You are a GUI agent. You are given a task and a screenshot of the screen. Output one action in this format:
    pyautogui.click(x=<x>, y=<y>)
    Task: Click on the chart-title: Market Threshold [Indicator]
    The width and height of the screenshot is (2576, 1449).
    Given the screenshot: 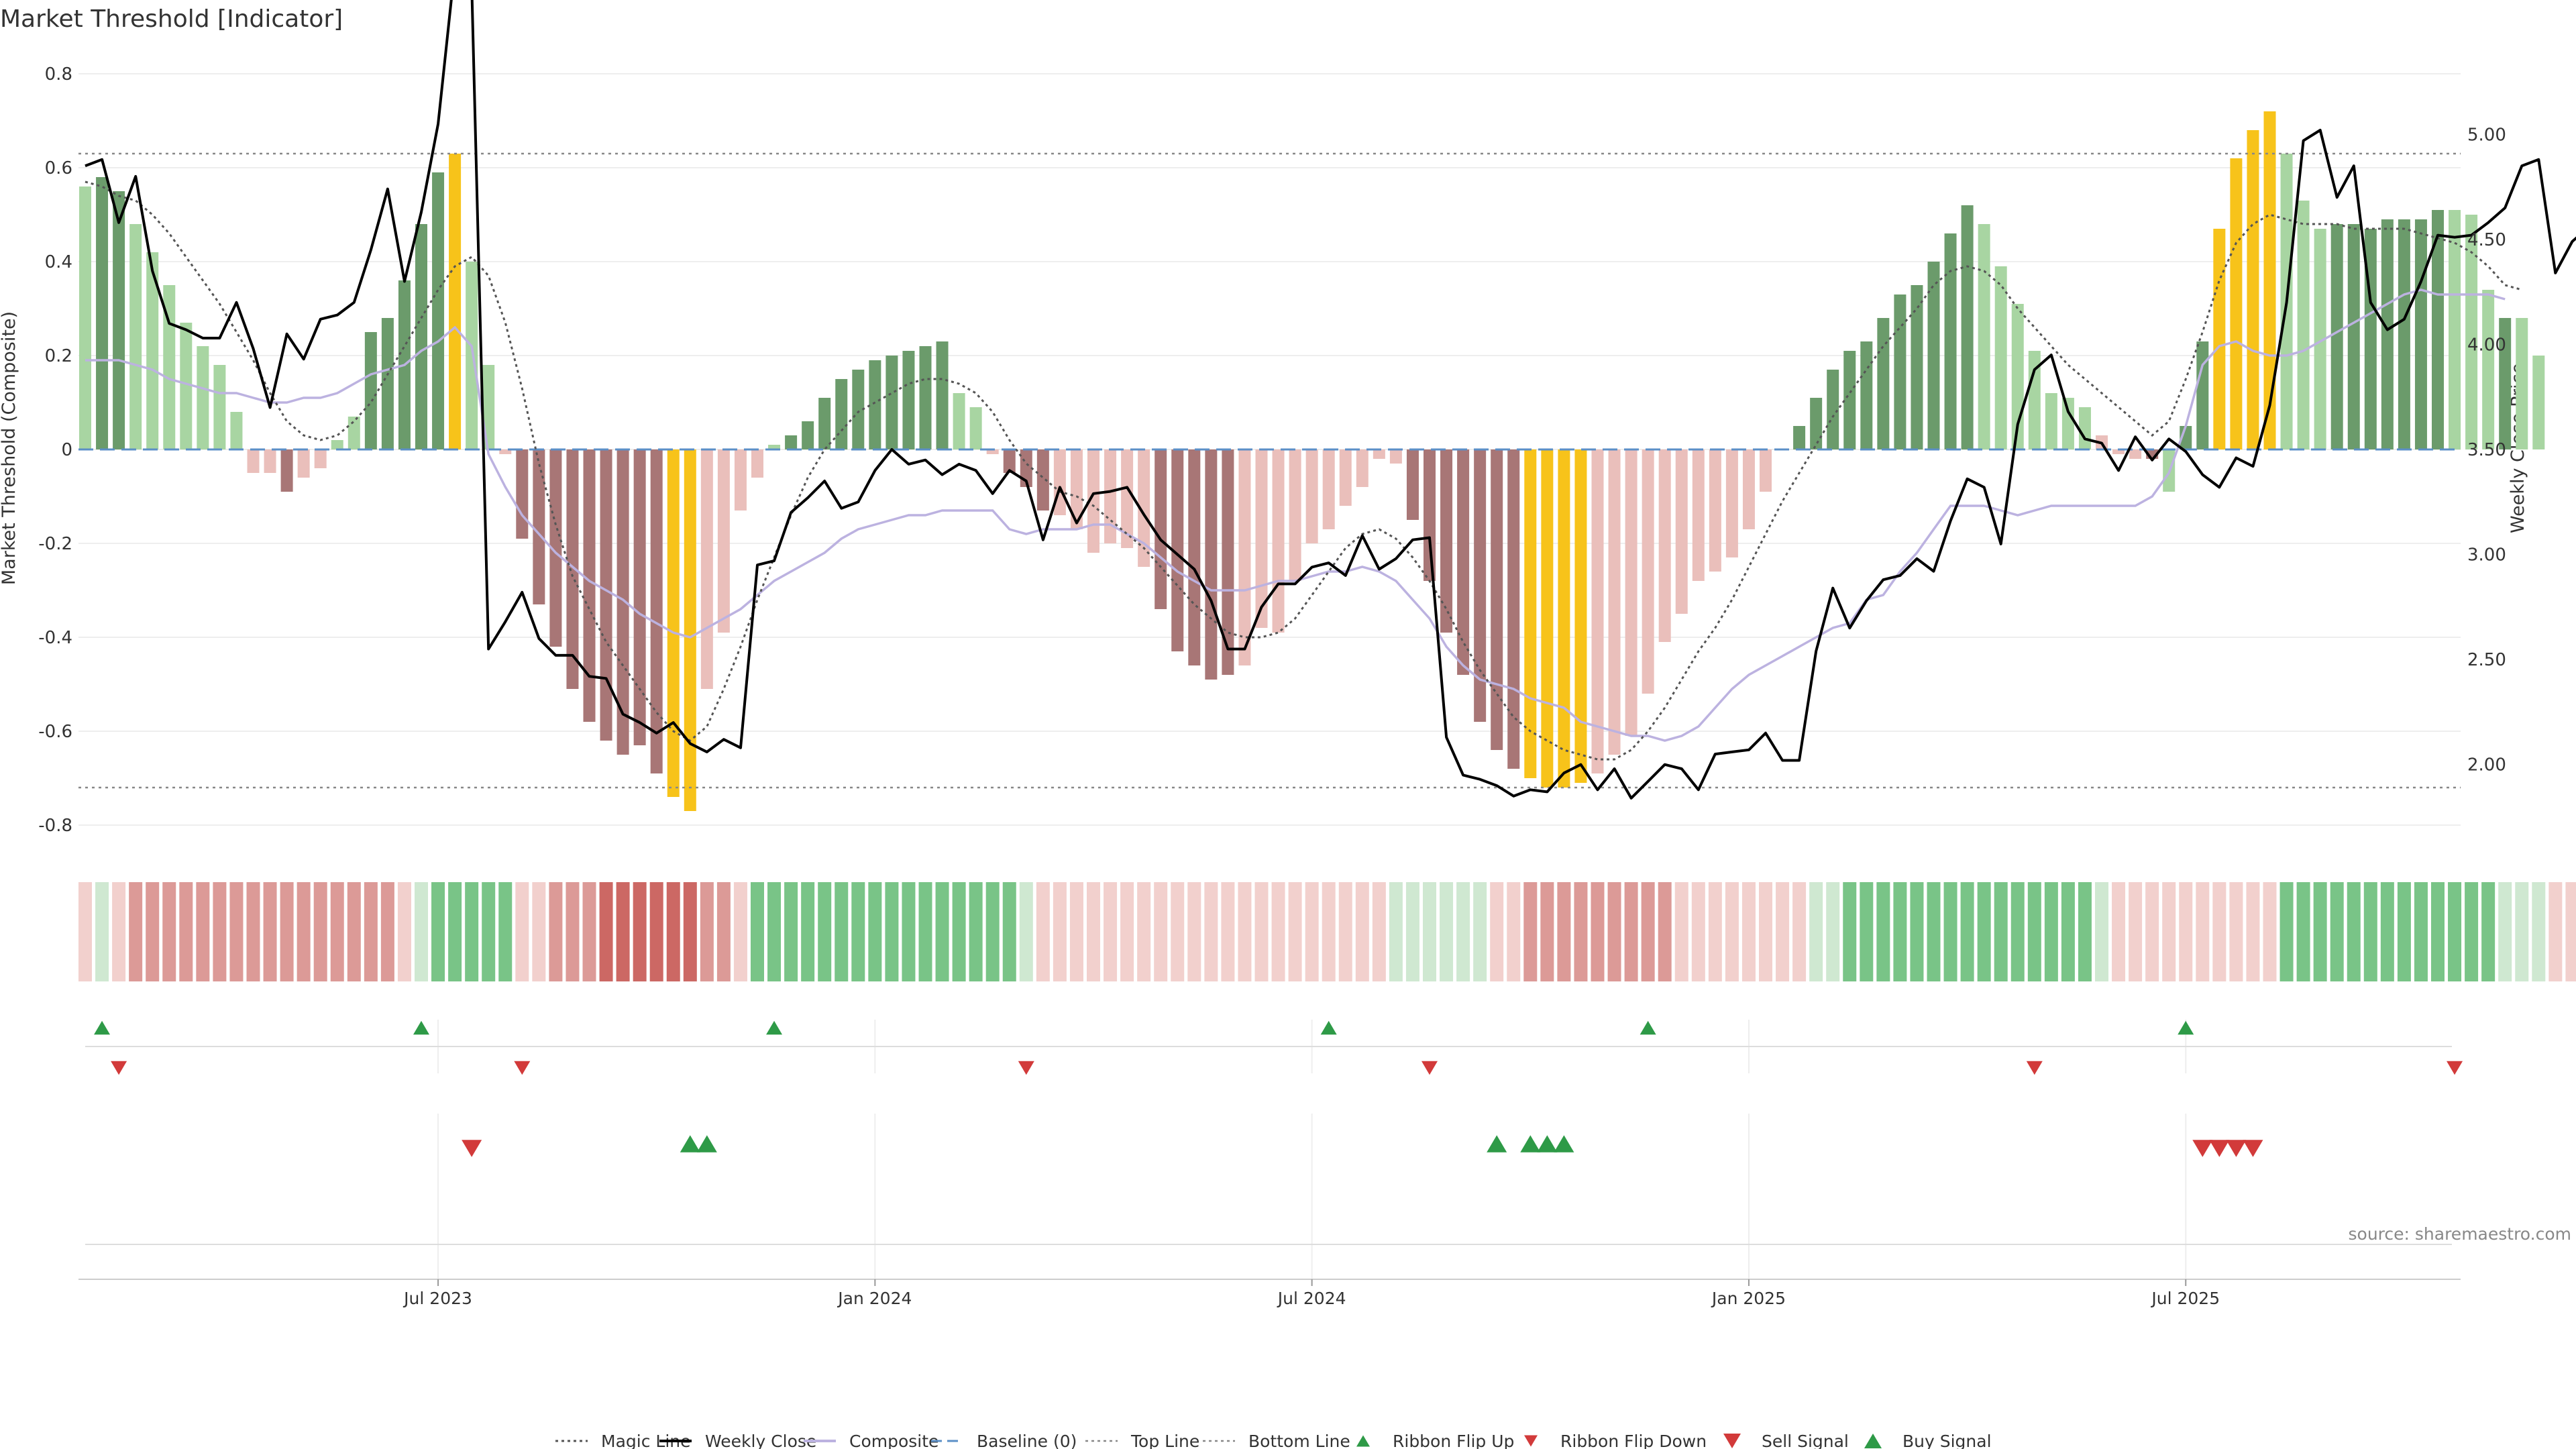 What is the action you would take?
    pyautogui.click(x=171, y=19)
    